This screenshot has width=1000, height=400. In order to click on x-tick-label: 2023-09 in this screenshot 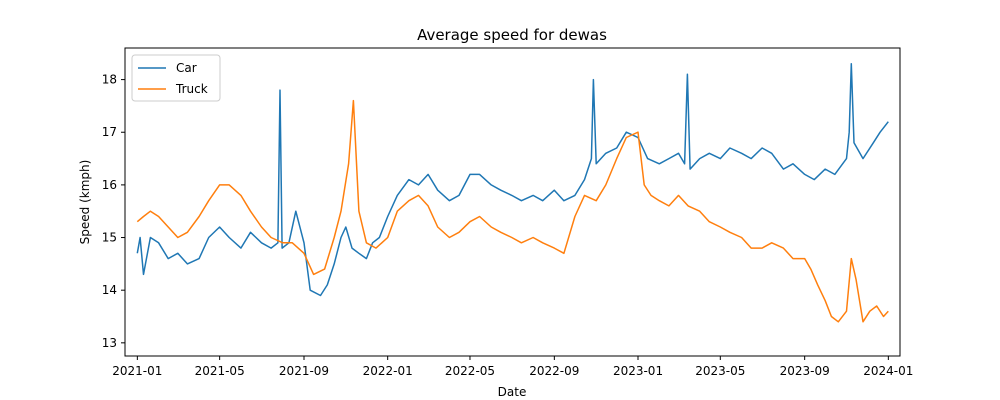, I will do `click(805, 371)`.